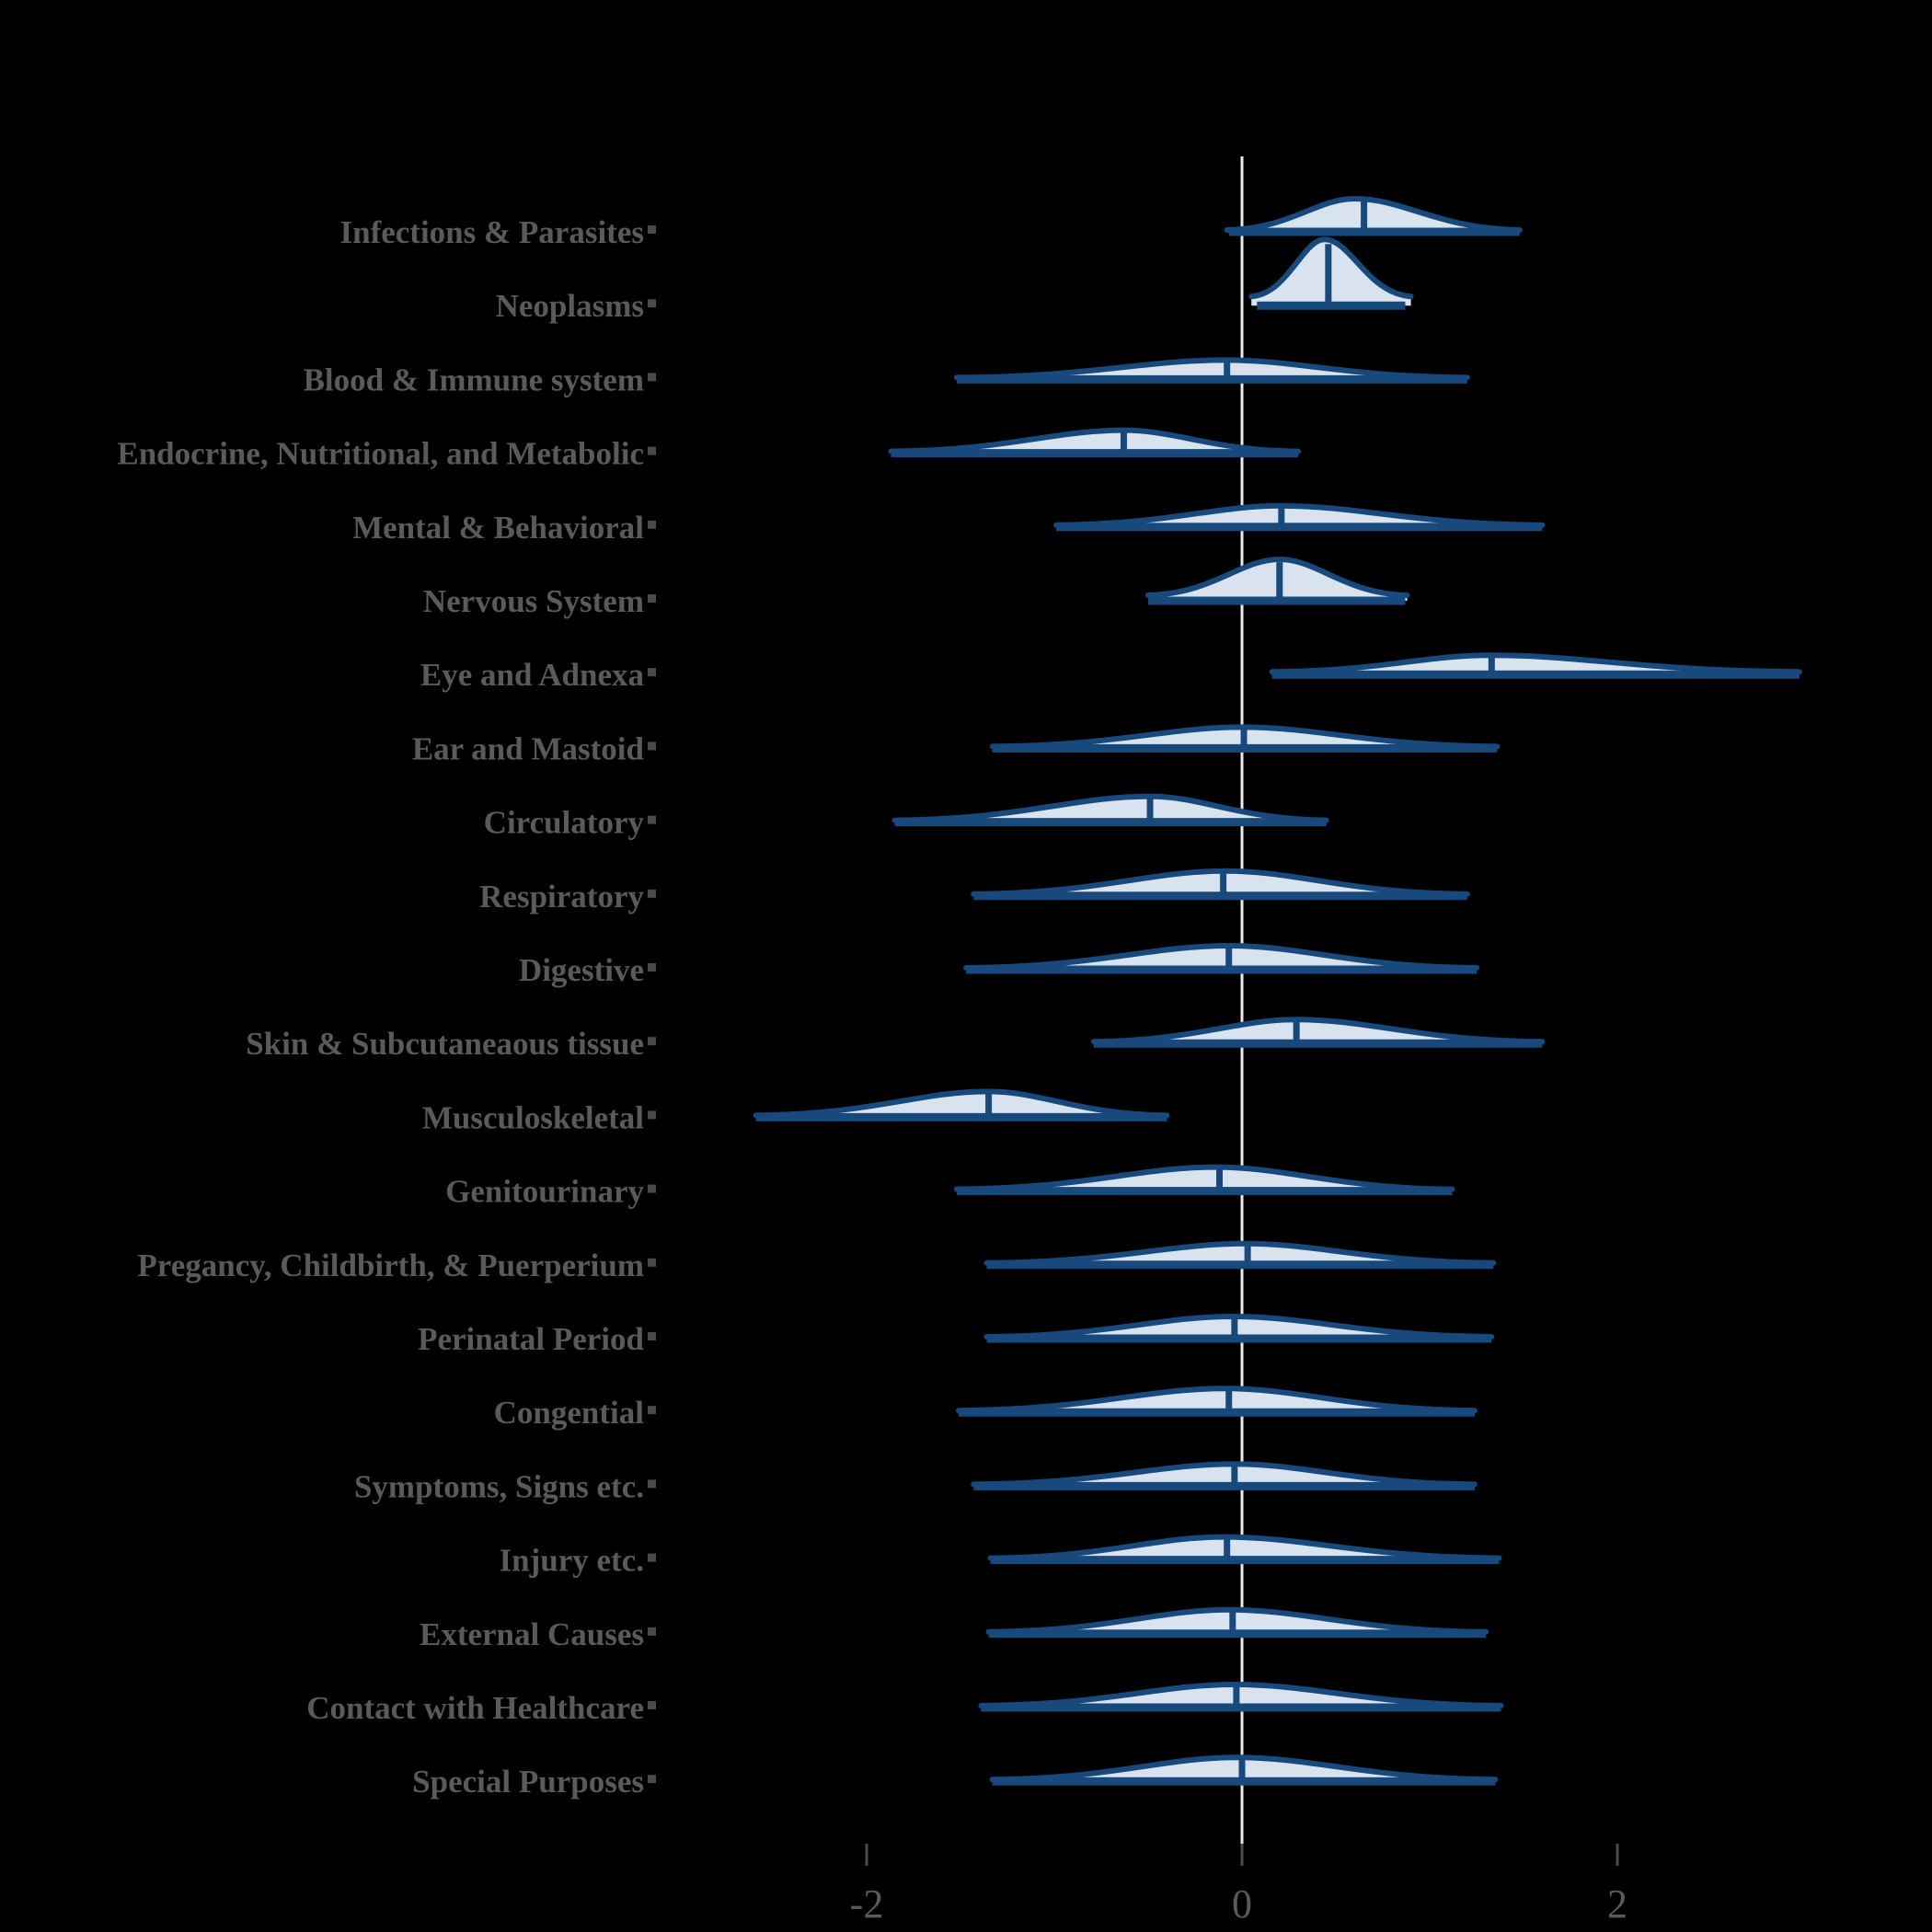 This screenshot has width=1932, height=1932. Describe the element at coordinates (532, 1634) in the screenshot. I see `category-label: External Causes` at that location.